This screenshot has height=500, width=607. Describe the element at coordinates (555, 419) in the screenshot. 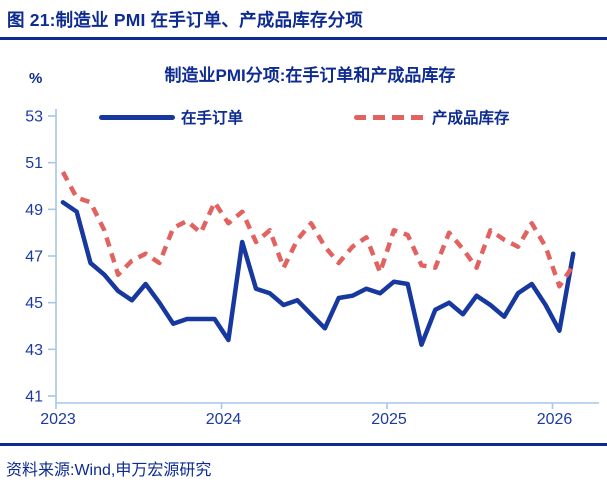

I see `x-tick-label: 2026` at that location.